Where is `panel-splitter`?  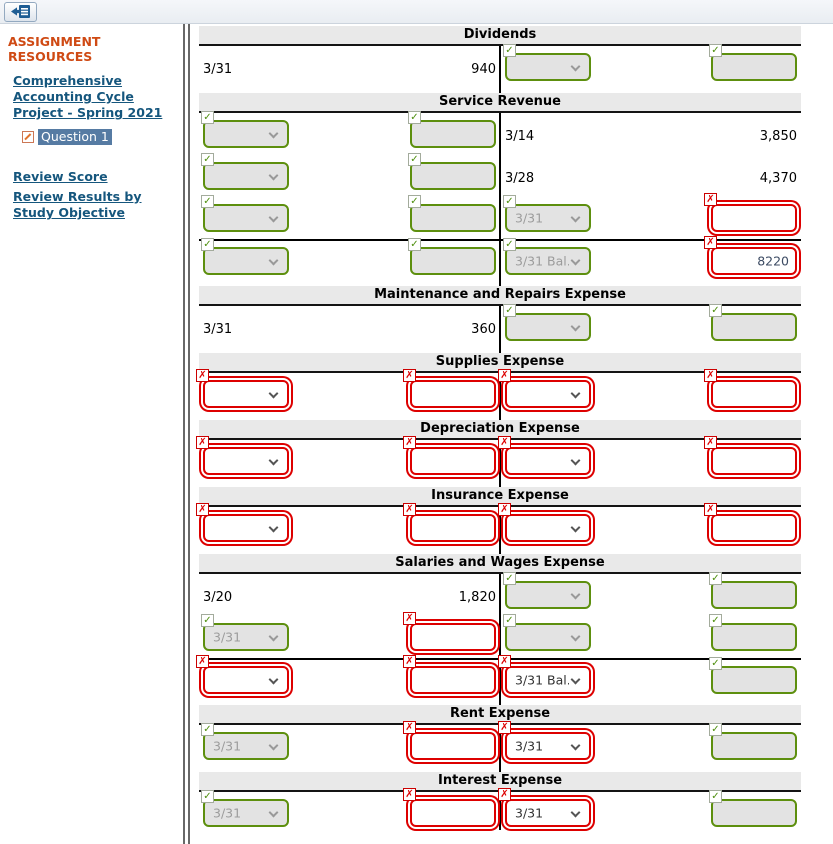
panel-splitter is located at coordinates (186, 434).